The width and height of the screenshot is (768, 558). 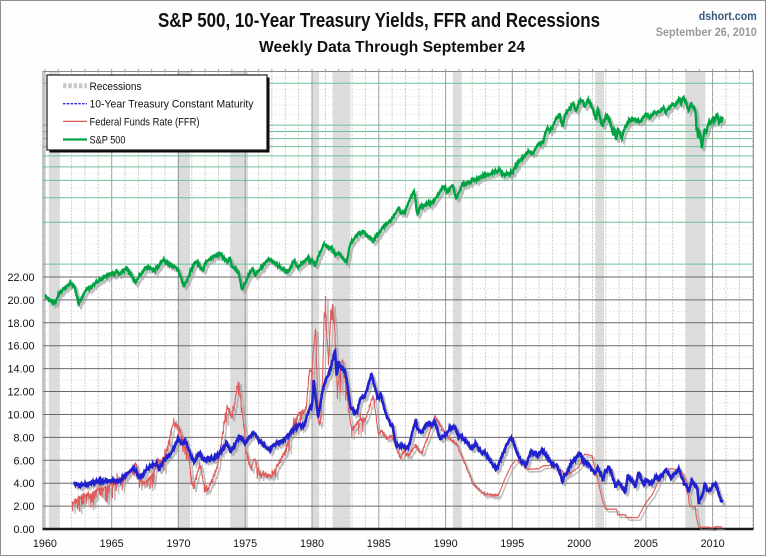 I want to click on svg-text: 1970, so click(x=178, y=544).